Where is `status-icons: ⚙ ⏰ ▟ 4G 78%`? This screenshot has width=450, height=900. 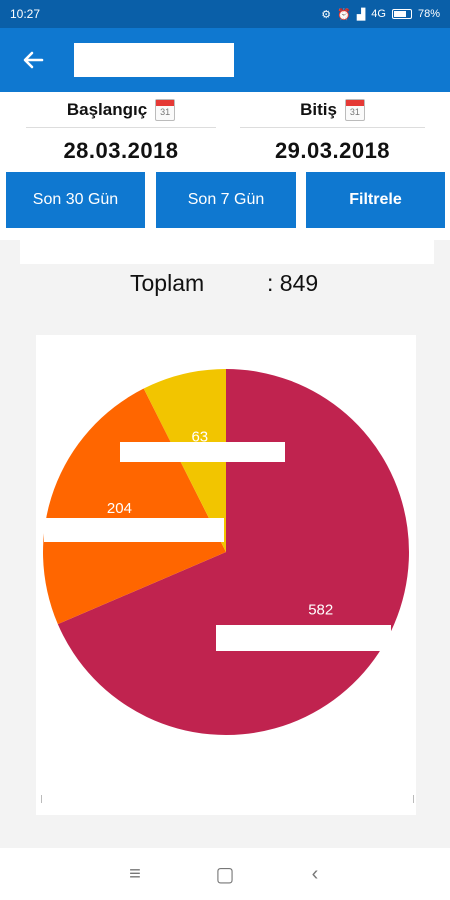 status-icons: ⚙ ⏰ ▟ 4G 78% is located at coordinates (380, 14).